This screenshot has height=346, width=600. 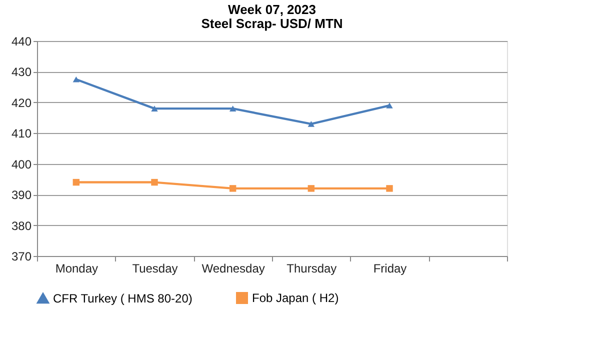 What do you see at coordinates (233, 269) in the screenshot?
I see `x-tick-label: Wednesday` at bounding box center [233, 269].